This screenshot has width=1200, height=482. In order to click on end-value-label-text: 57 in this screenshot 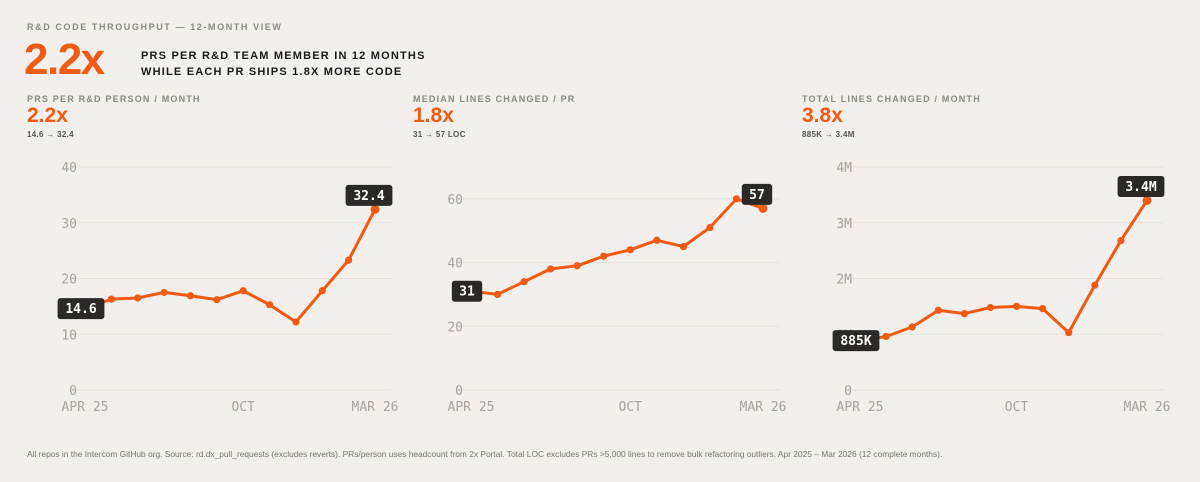, I will do `click(757, 195)`.